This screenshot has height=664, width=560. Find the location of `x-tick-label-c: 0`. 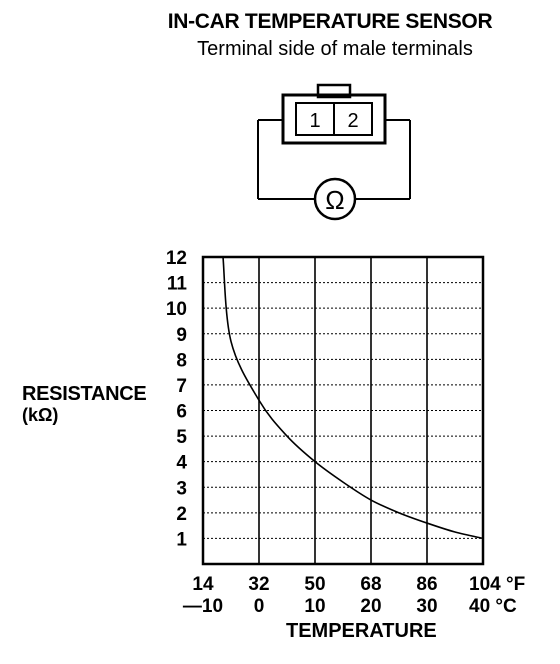

x-tick-label-c: 0 is located at coordinates (259, 606).